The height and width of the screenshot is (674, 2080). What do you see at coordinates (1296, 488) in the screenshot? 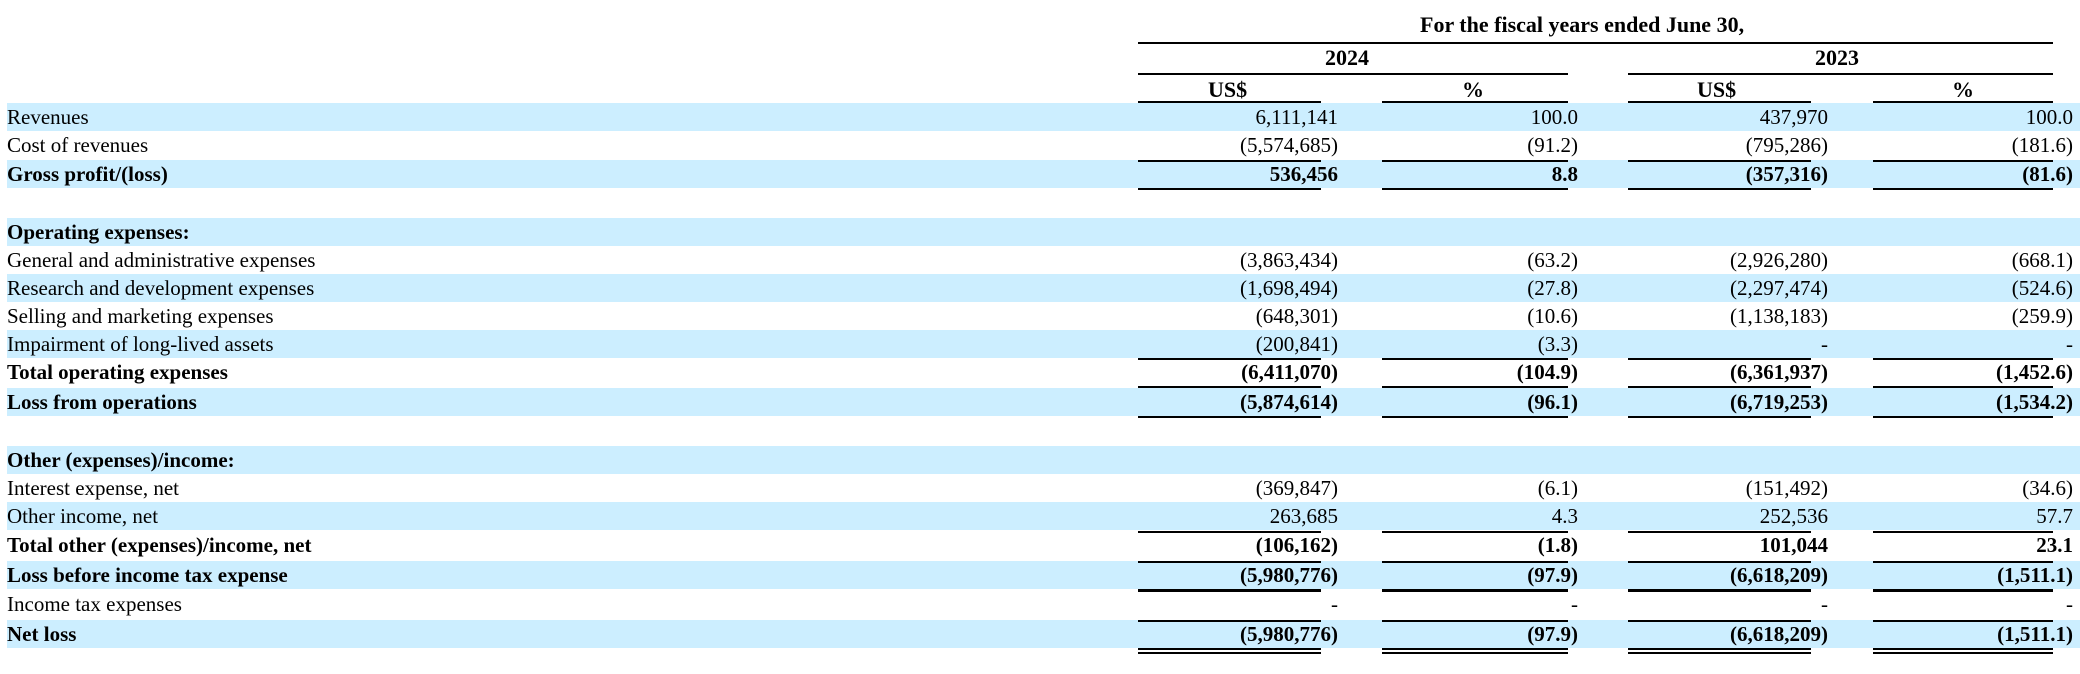
I see `usd-2024-cell: (369,847)` at bounding box center [1296, 488].